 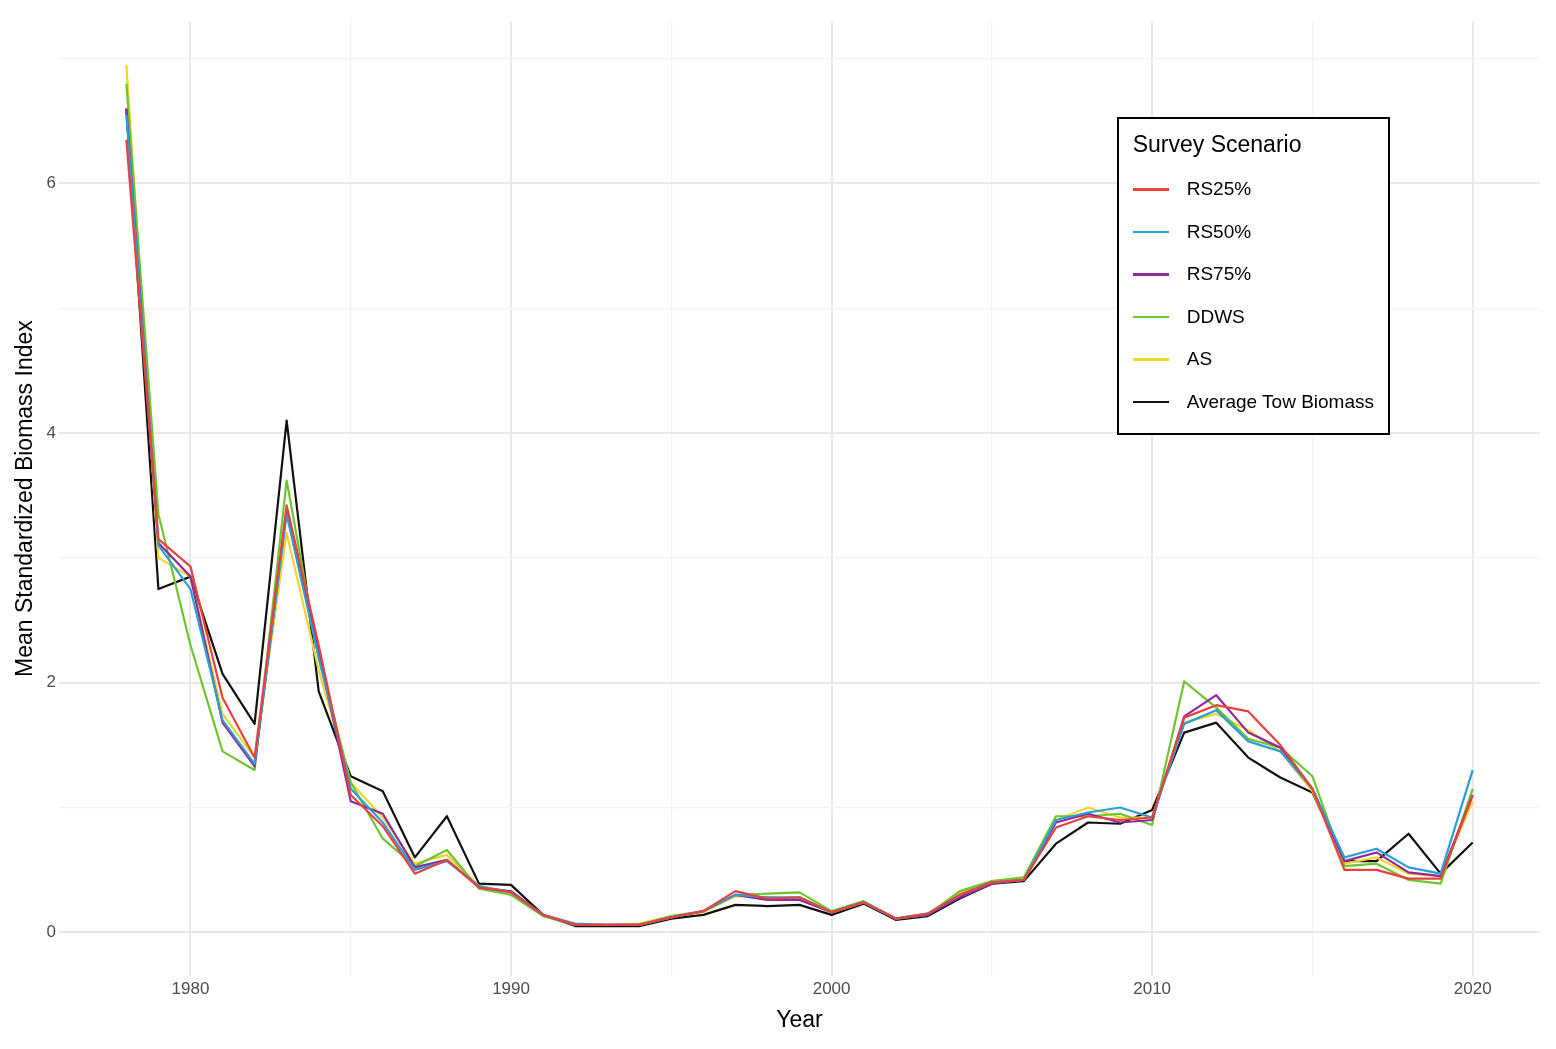 What do you see at coordinates (51, 432) in the screenshot?
I see `y-tick-label: 4` at bounding box center [51, 432].